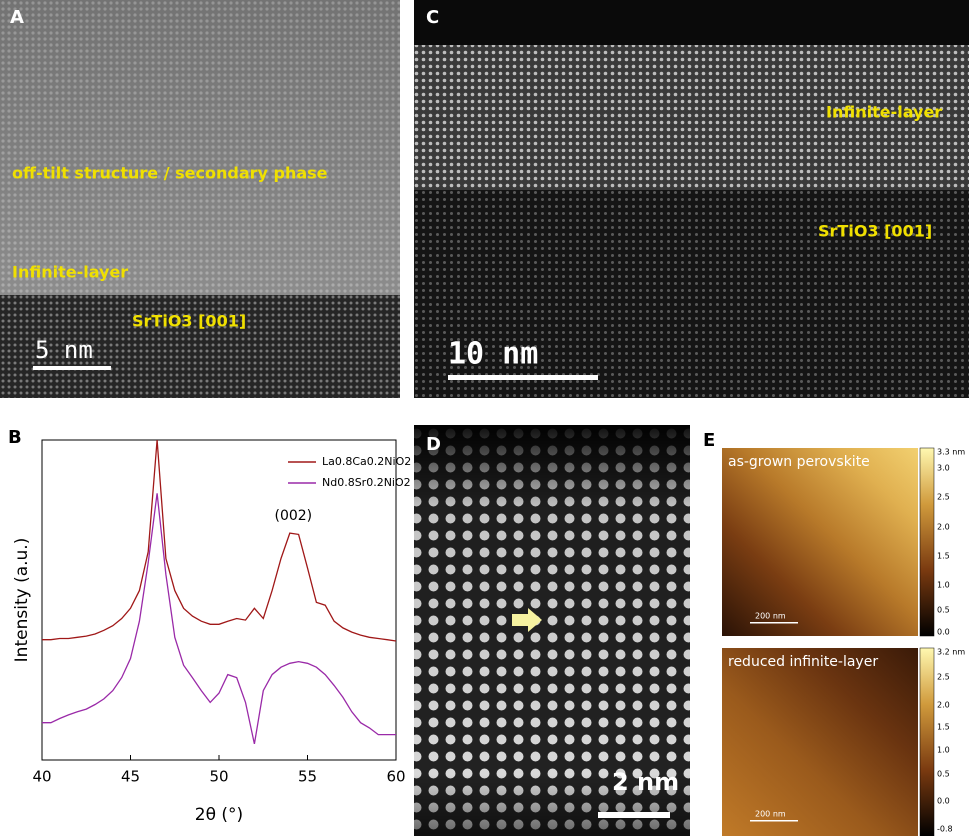  Describe the element at coordinates (219, 815) in the screenshot. I see `x-axis-label: 2θ (°)` at that location.